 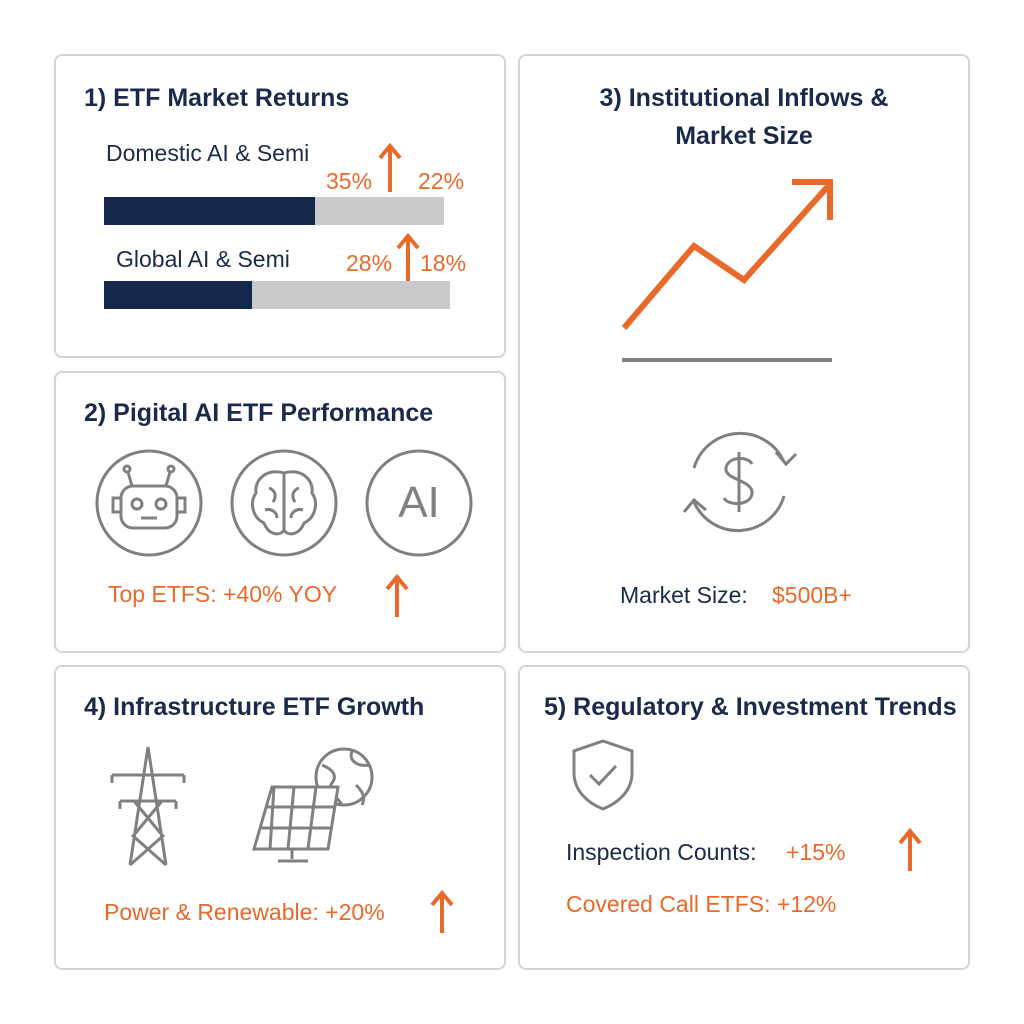 I want to click on panel-title: Market Size, so click(x=744, y=136).